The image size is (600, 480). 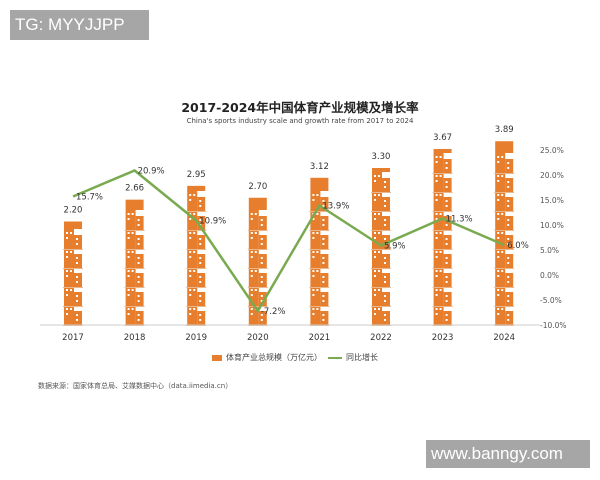 What do you see at coordinates (319, 167) in the screenshot?
I see `svg-text: 3.12` at bounding box center [319, 167].